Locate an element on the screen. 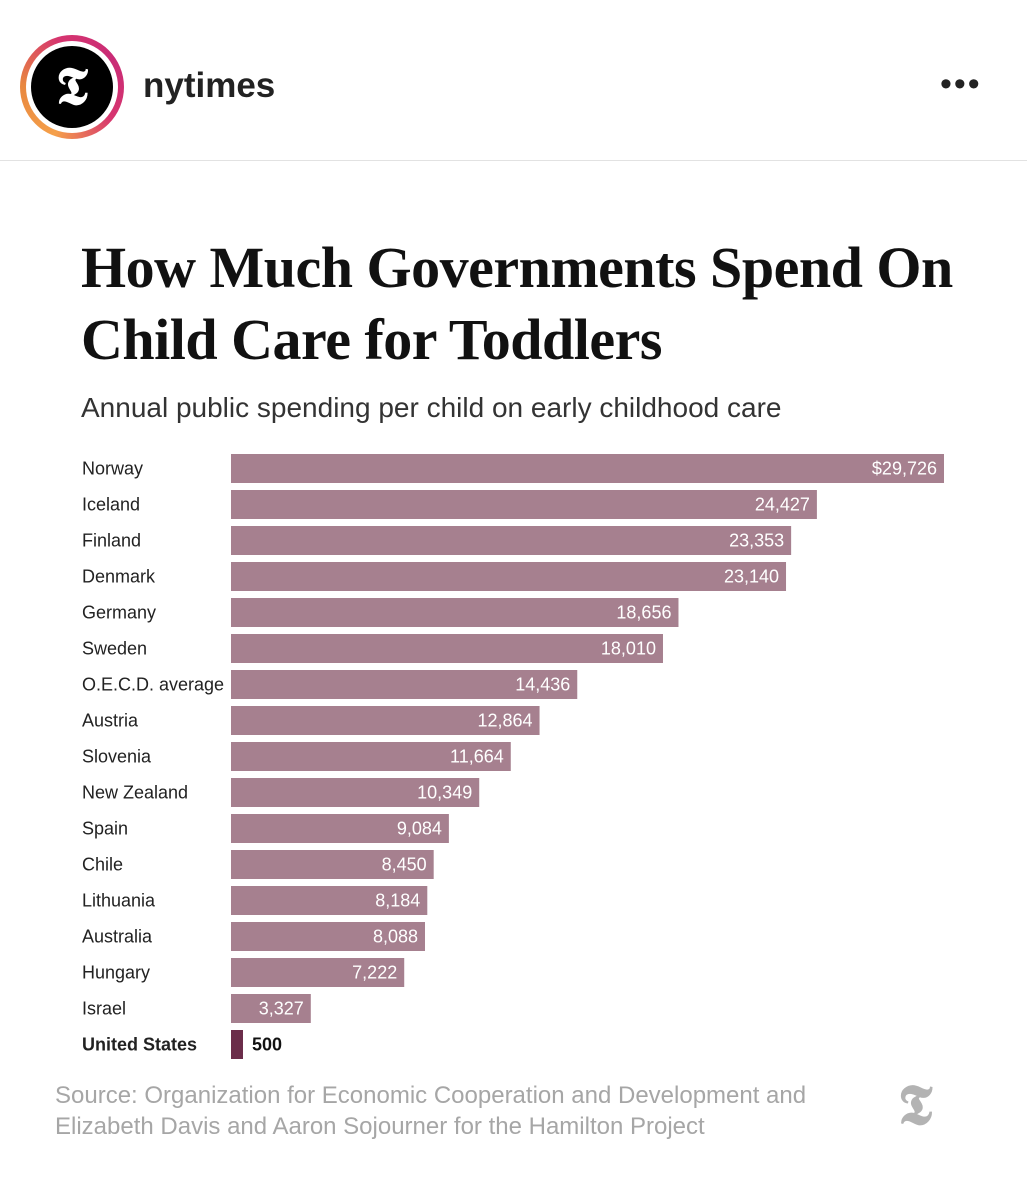 Image resolution: width=1027 pixels, height=1200 pixels. value-label: 23,353 is located at coordinates (756, 541).